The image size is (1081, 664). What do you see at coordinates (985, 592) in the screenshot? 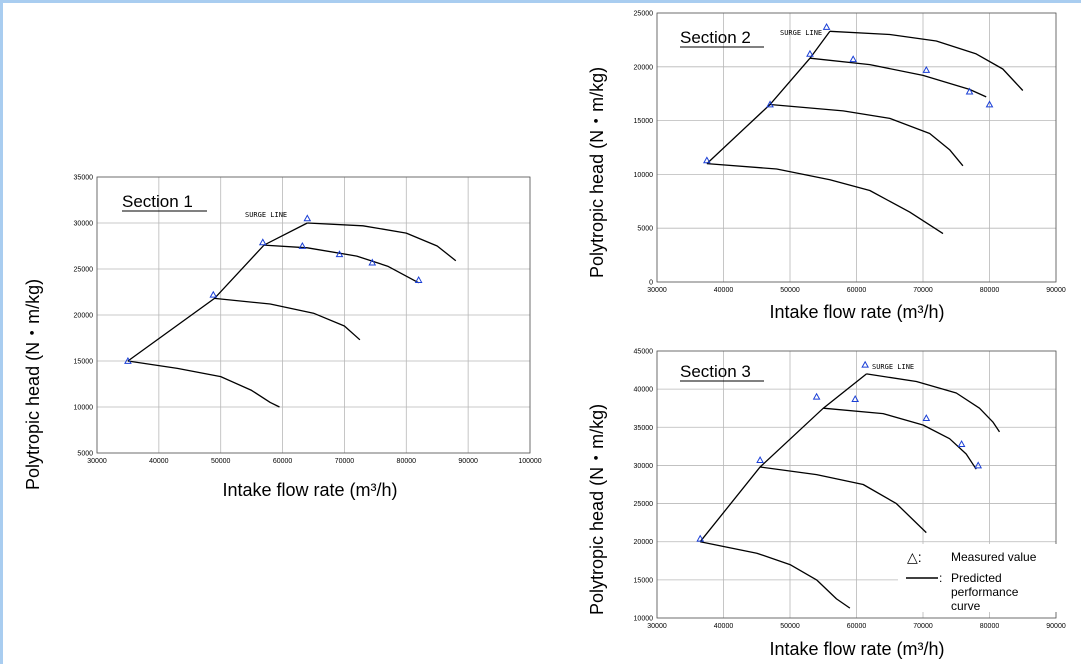
I see `legend-predicted-label-2: performance` at bounding box center [985, 592].